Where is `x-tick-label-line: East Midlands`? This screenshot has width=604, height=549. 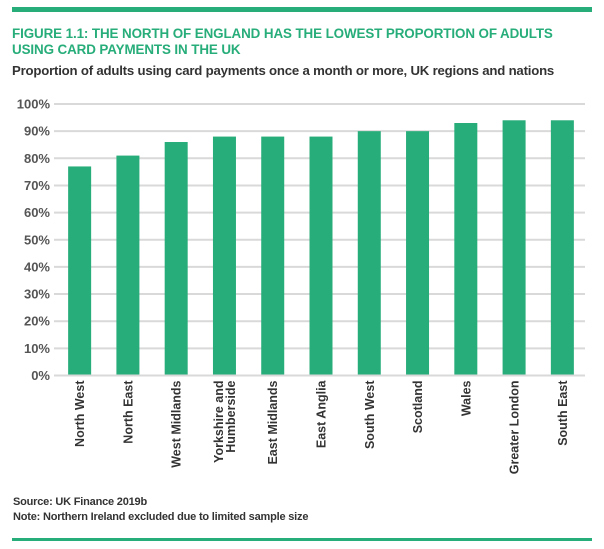
x-tick-label-line: East Midlands is located at coordinates (273, 422).